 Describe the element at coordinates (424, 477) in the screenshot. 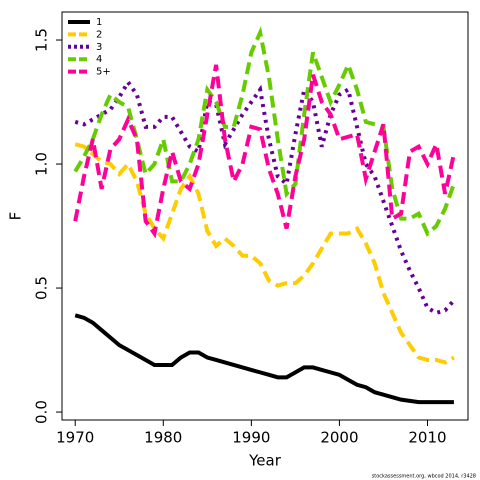

I see `footer: stockassessment.org, wbcod 2014, r3428` at that location.